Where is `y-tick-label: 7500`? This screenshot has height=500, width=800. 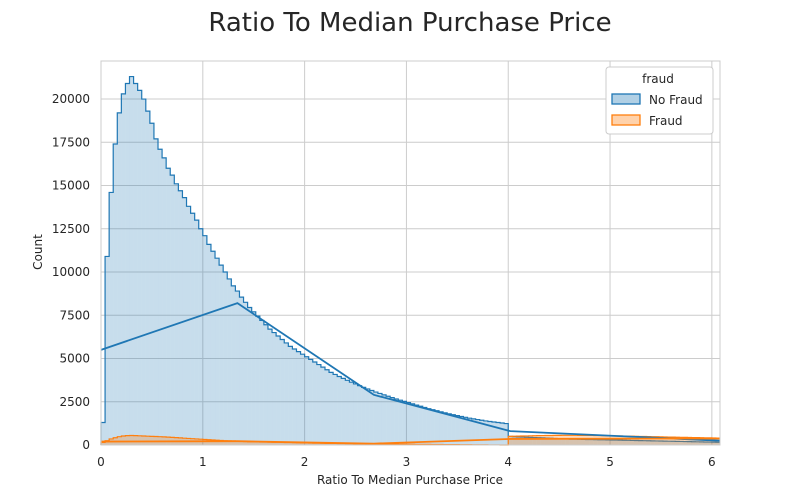 y-tick-label: 7500 is located at coordinates (74, 315).